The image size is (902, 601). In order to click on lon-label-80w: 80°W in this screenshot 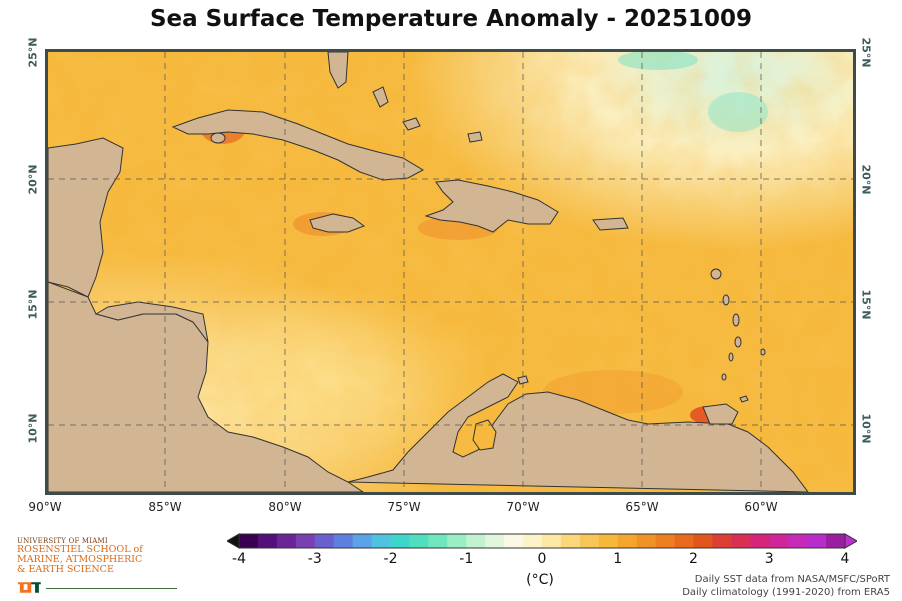, I will do `click(285, 507)`.